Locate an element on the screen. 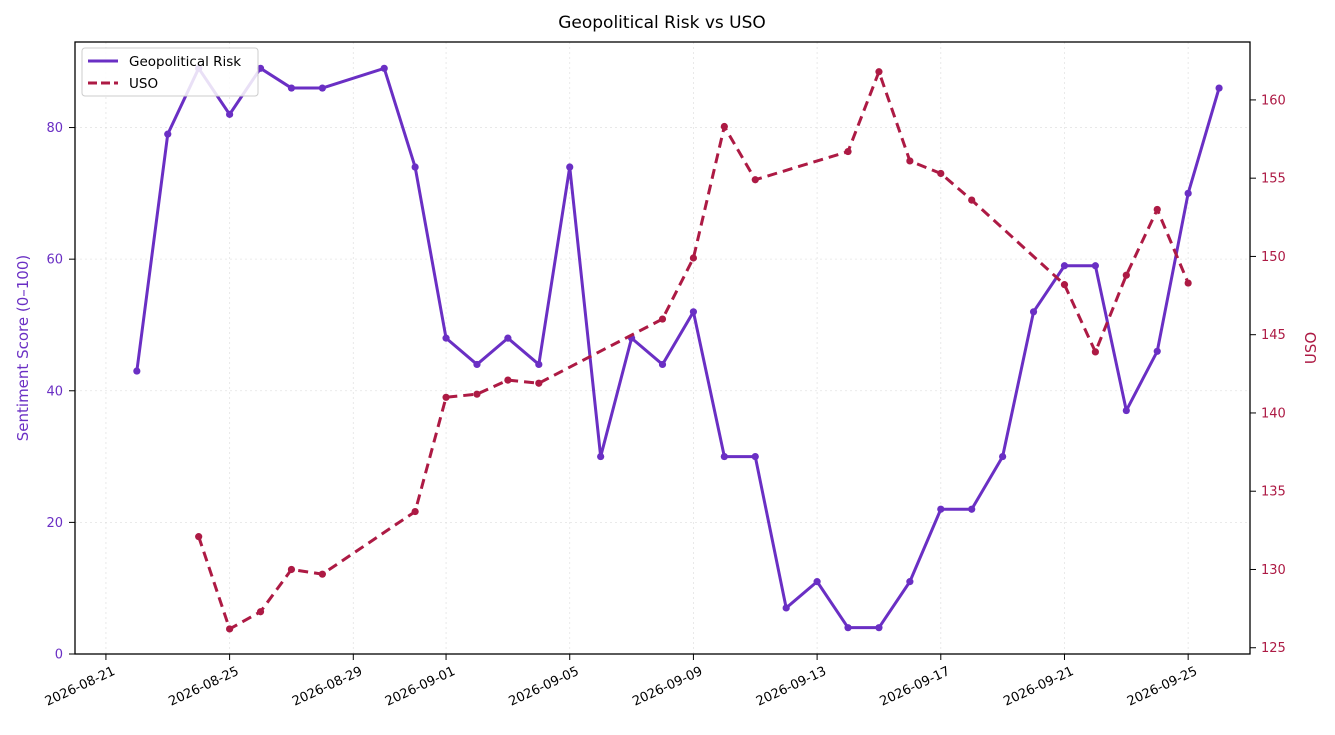  x-tick-label: 2026-09-13 is located at coordinates (791, 687).